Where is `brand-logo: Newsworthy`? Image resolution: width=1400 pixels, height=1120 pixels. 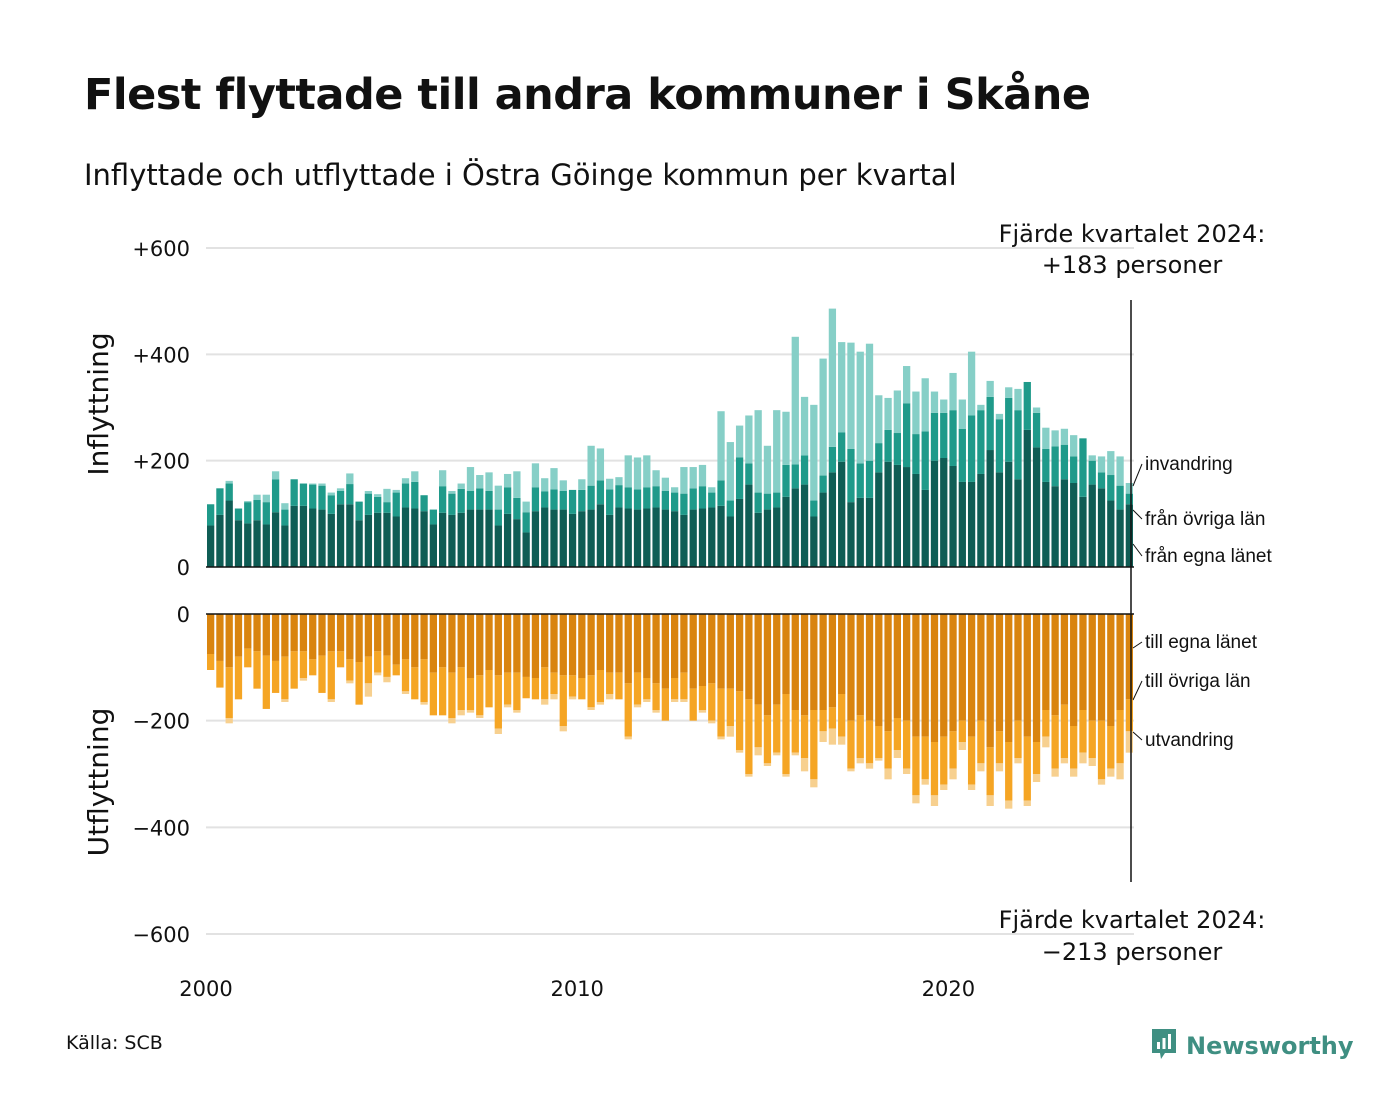 brand-logo: Newsworthy is located at coordinates (1252, 1046).